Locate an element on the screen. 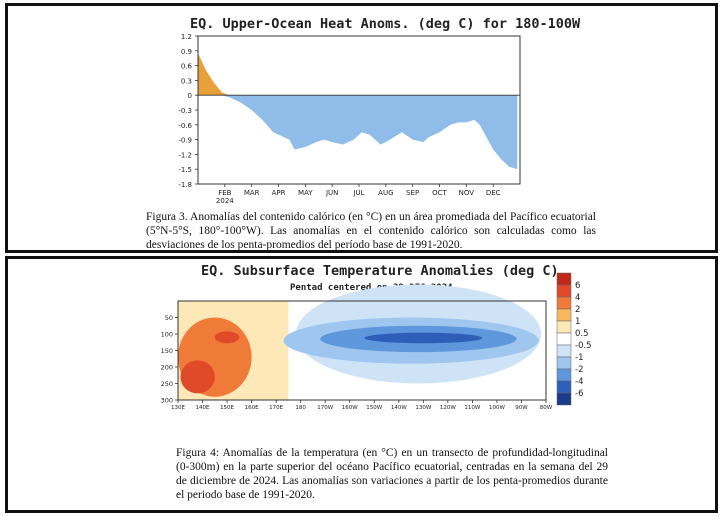  y-tick-label: 1.2 is located at coordinates (186, 37).